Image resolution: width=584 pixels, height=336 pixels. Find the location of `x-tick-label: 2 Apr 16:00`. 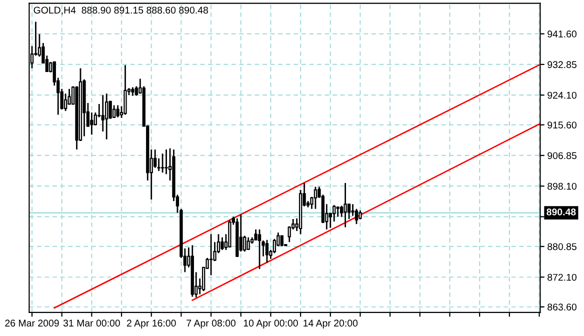

x-tick-label: 2 Apr 16:00 is located at coordinates (151, 324).